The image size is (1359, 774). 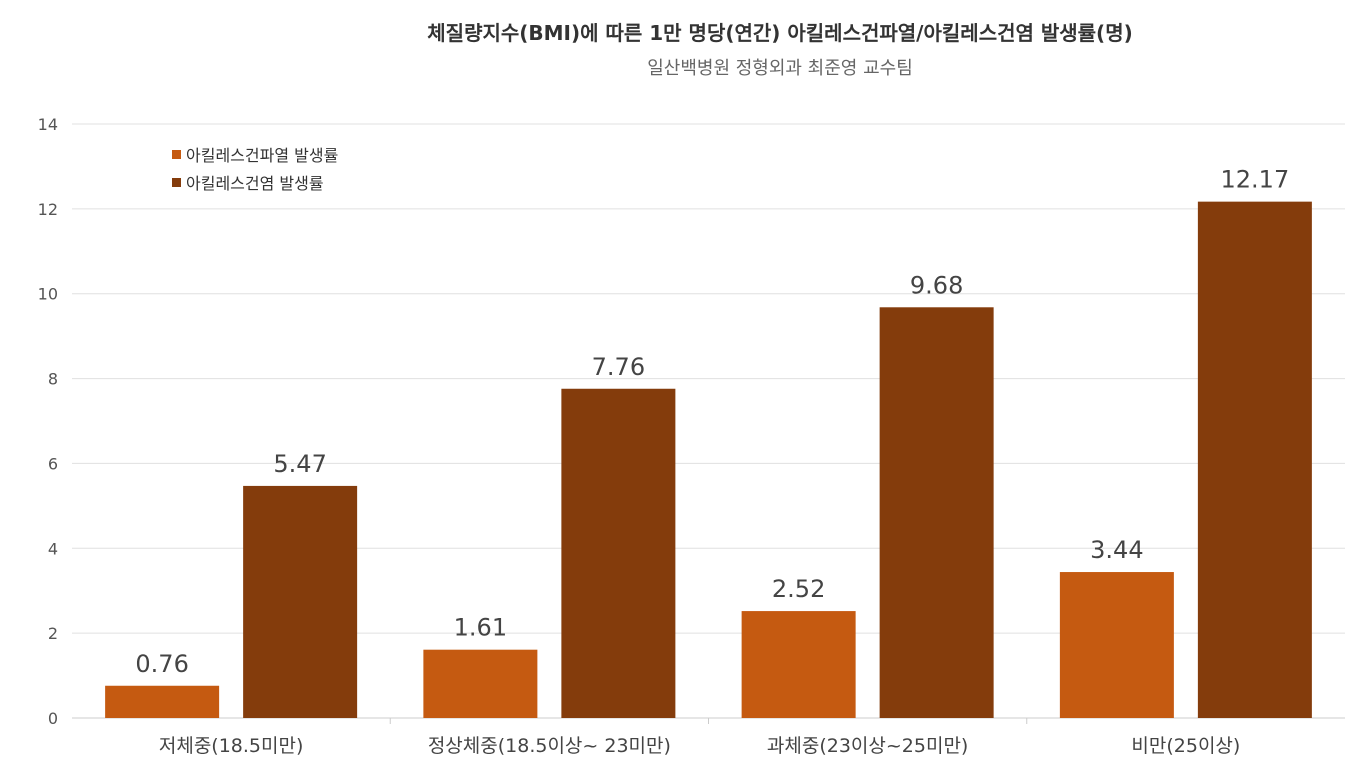 I want to click on data-label: 12.17, so click(x=1255, y=180).